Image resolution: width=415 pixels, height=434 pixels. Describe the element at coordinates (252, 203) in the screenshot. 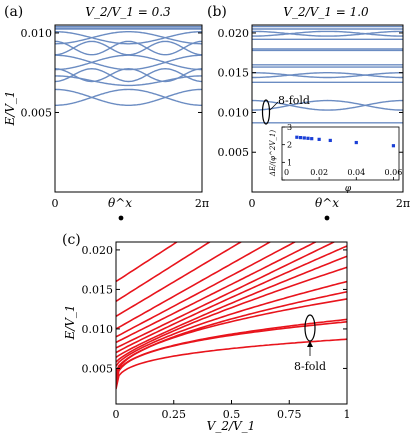

I see `panel-b-x-tick-0: 0` at that location.